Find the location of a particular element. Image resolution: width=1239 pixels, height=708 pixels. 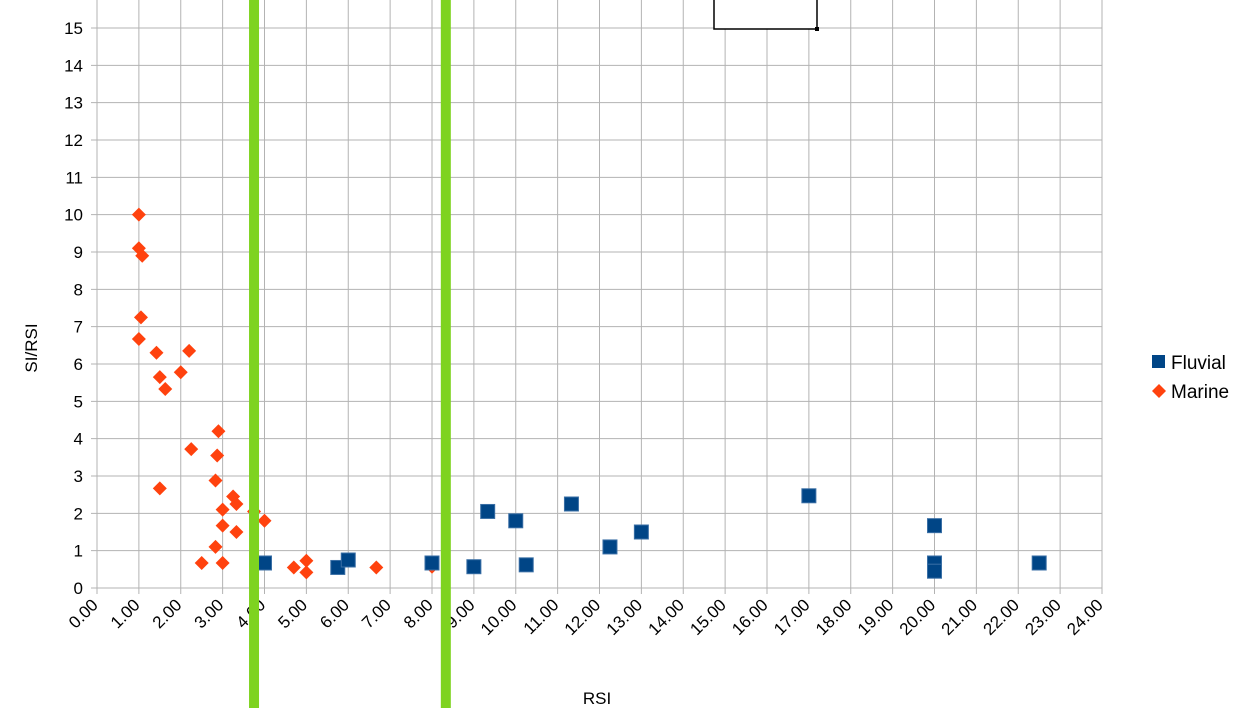

x-tick-label: 21.00 is located at coordinates (960, 617).